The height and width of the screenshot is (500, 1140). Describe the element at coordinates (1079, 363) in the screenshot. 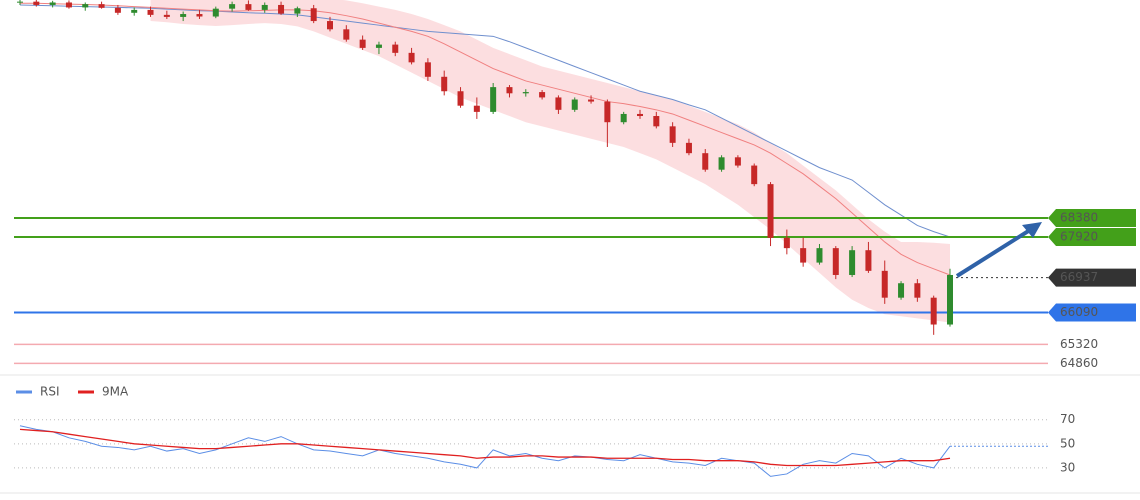

I see `level-label: 64860` at that location.